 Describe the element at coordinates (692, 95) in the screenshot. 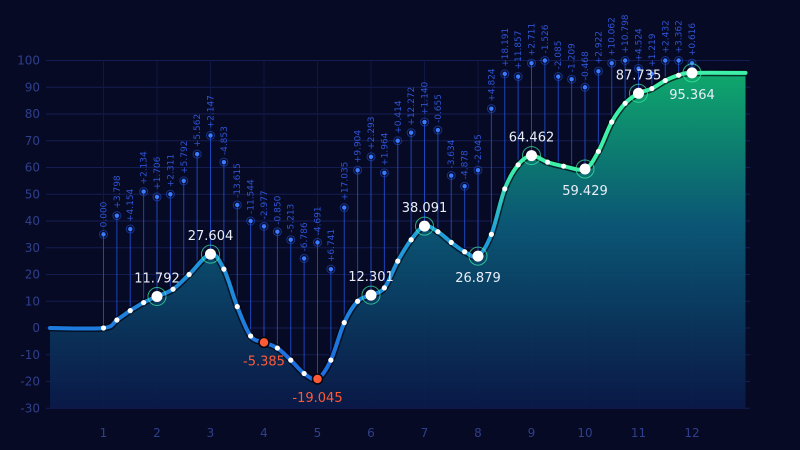

I see `peak-value-label: 95.364` at that location.